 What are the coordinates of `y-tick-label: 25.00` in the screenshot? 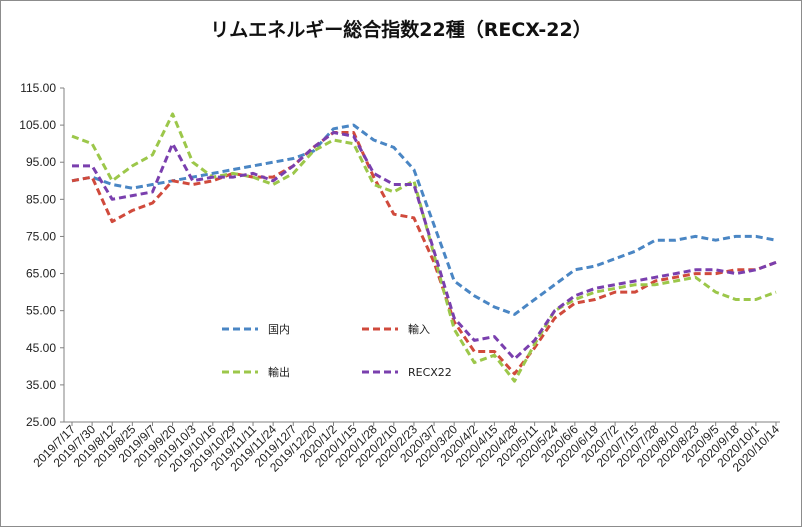 It's located at (41, 422).